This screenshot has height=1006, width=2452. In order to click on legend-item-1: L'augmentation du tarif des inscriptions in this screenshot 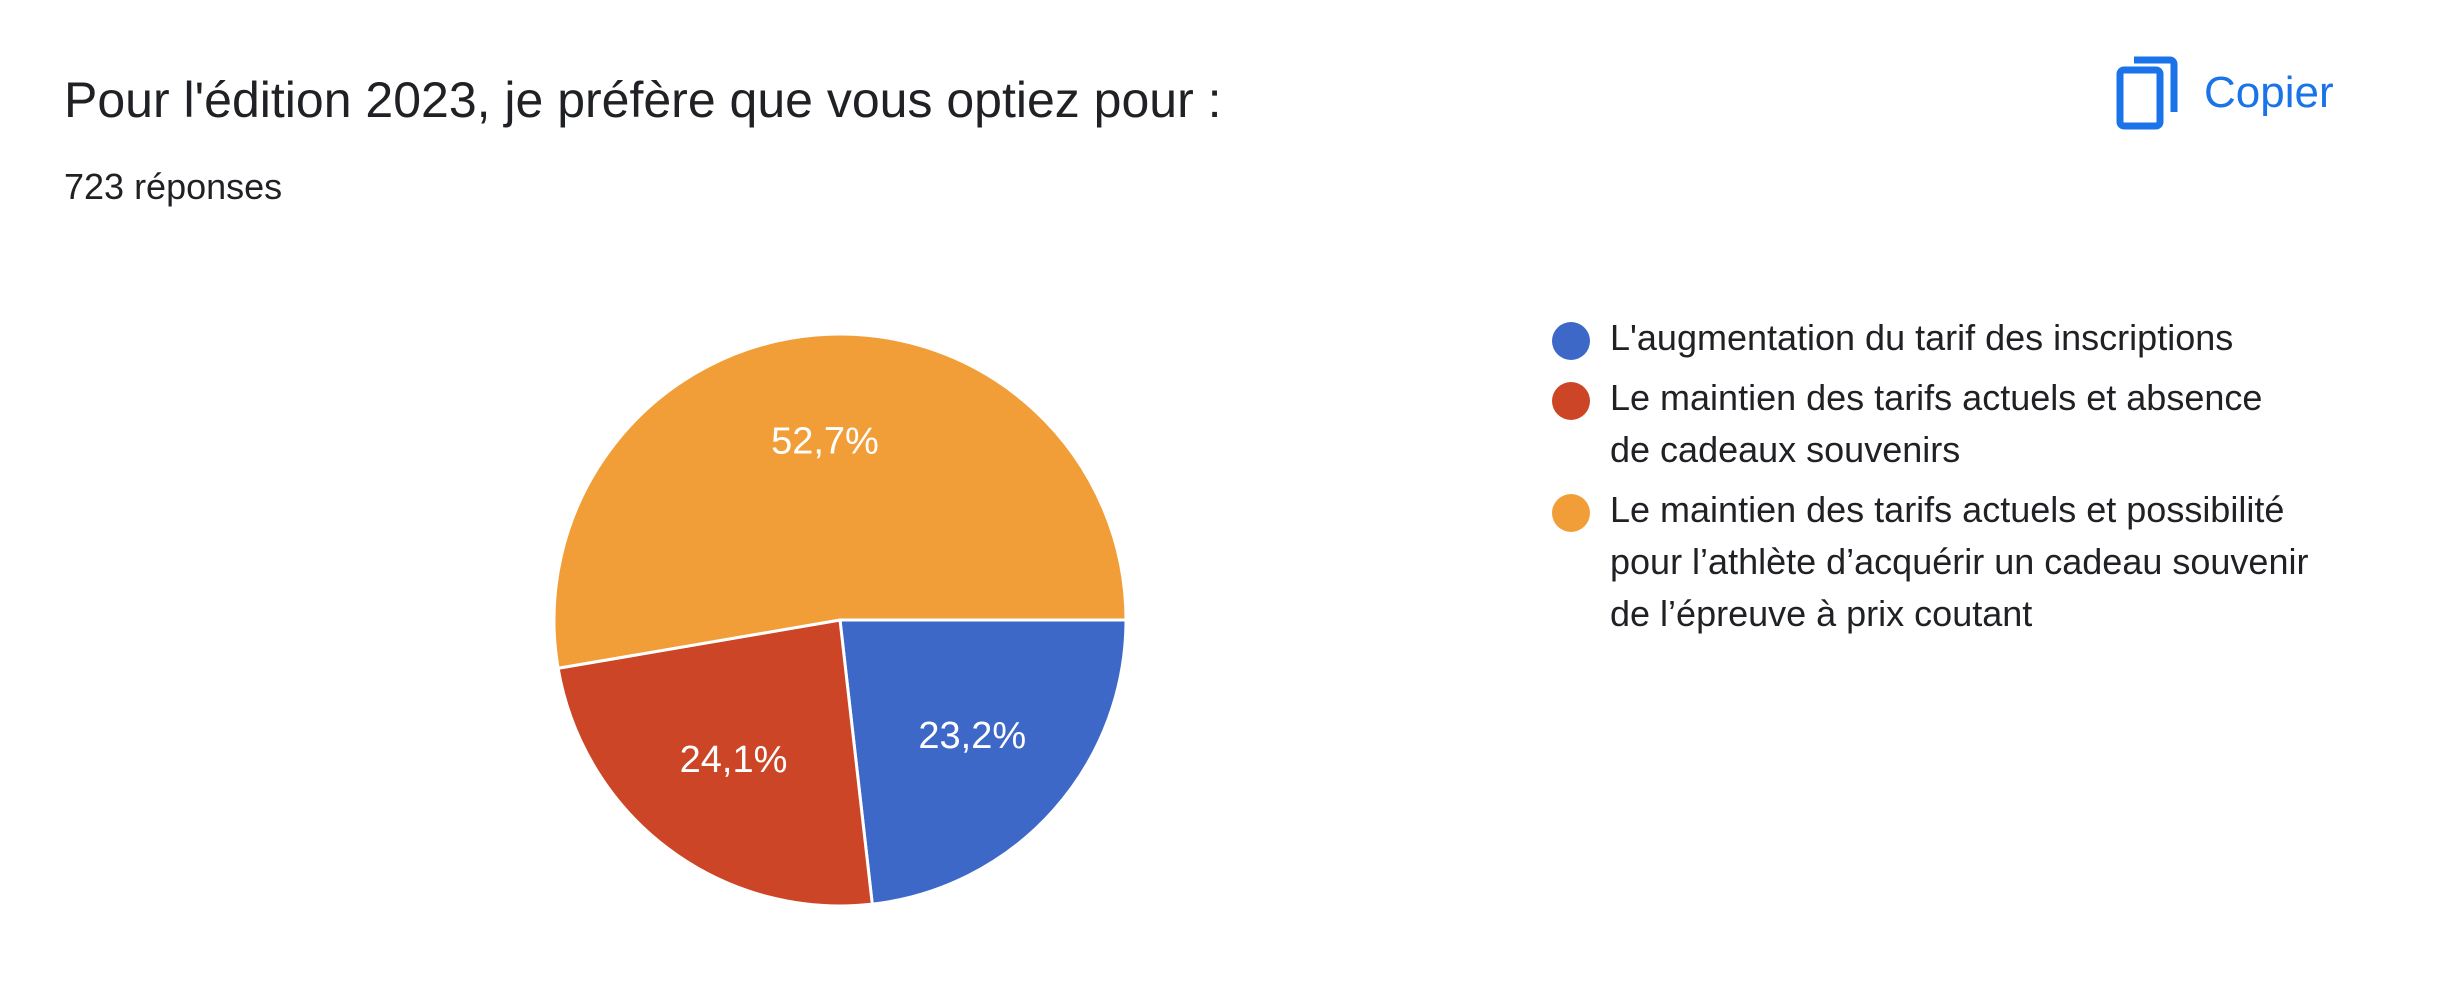, I will do `click(1932, 338)`.